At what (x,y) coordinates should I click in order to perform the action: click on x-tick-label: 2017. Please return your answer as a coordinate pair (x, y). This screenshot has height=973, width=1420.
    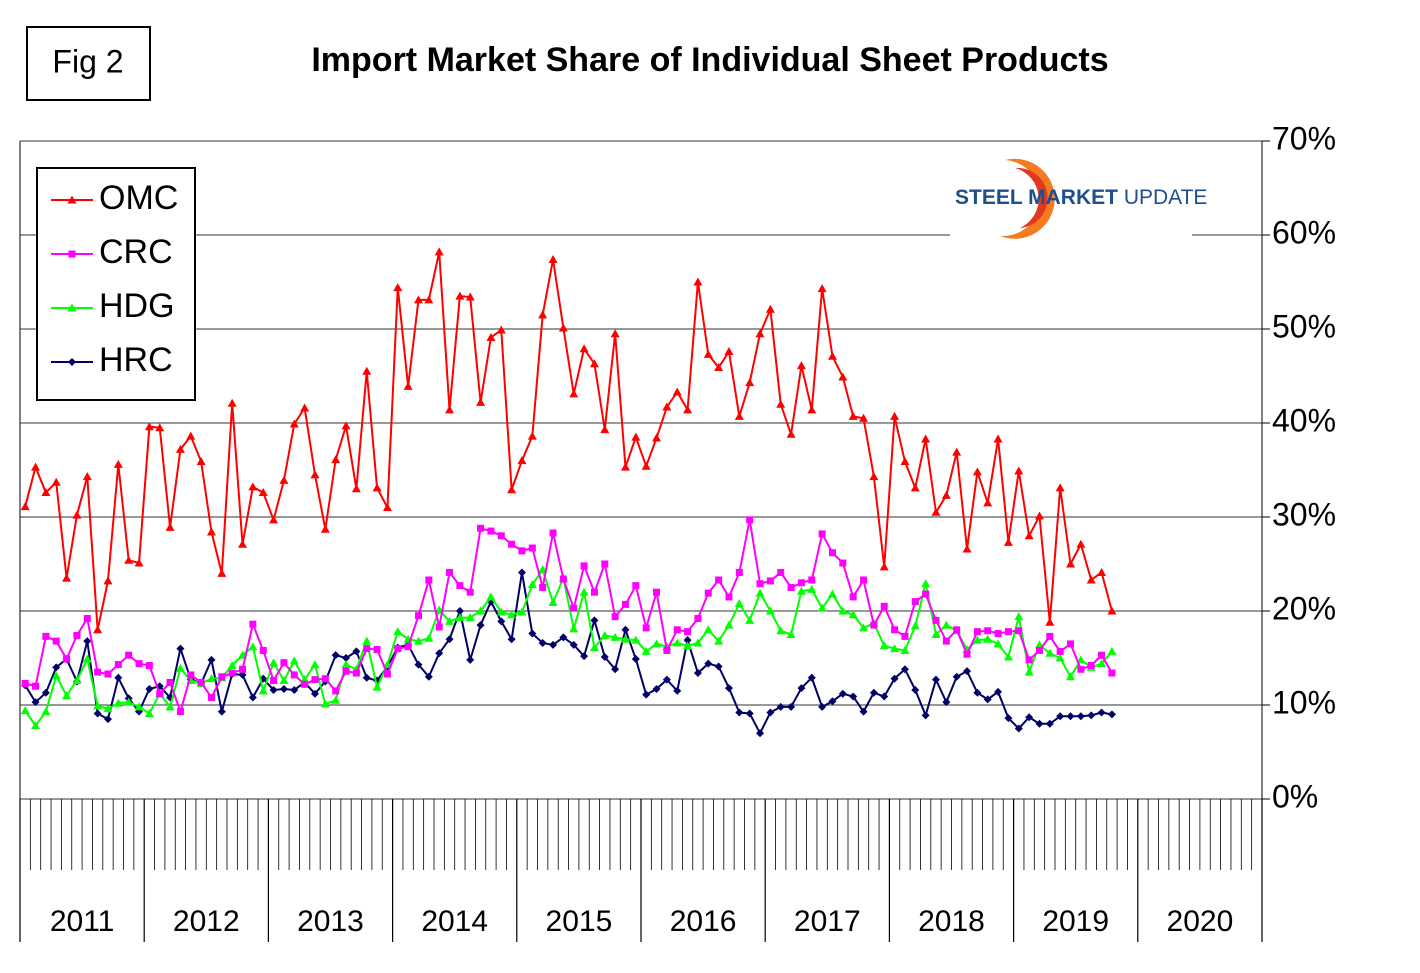
    Looking at the image, I should click on (827, 921).